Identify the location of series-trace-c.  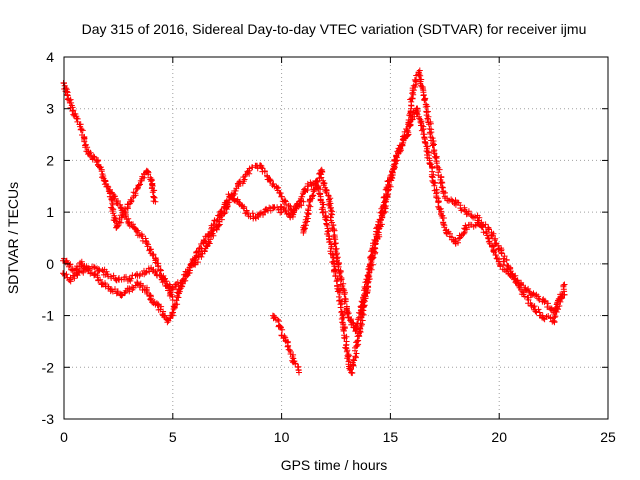
(183, 227).